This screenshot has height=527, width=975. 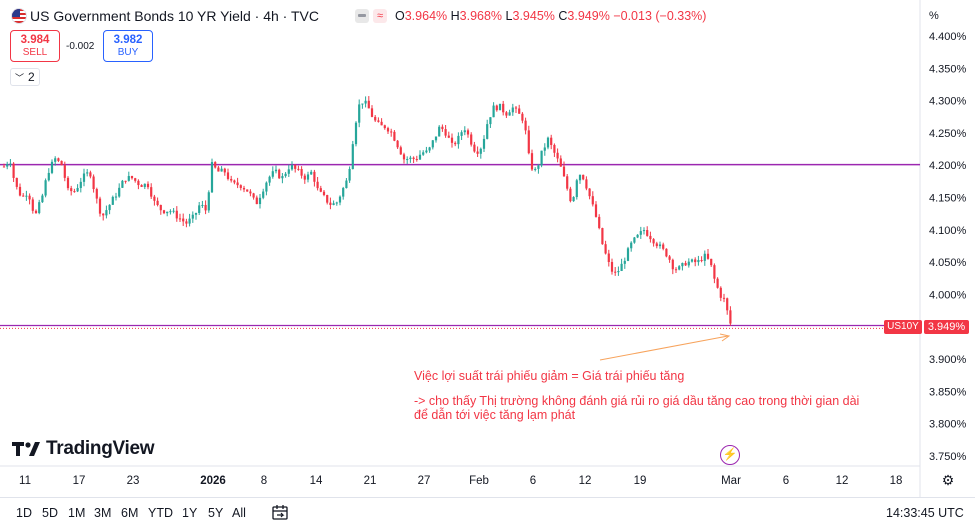 What do you see at coordinates (190, 513) in the screenshot?
I see `range-button-1y: 1Y` at bounding box center [190, 513].